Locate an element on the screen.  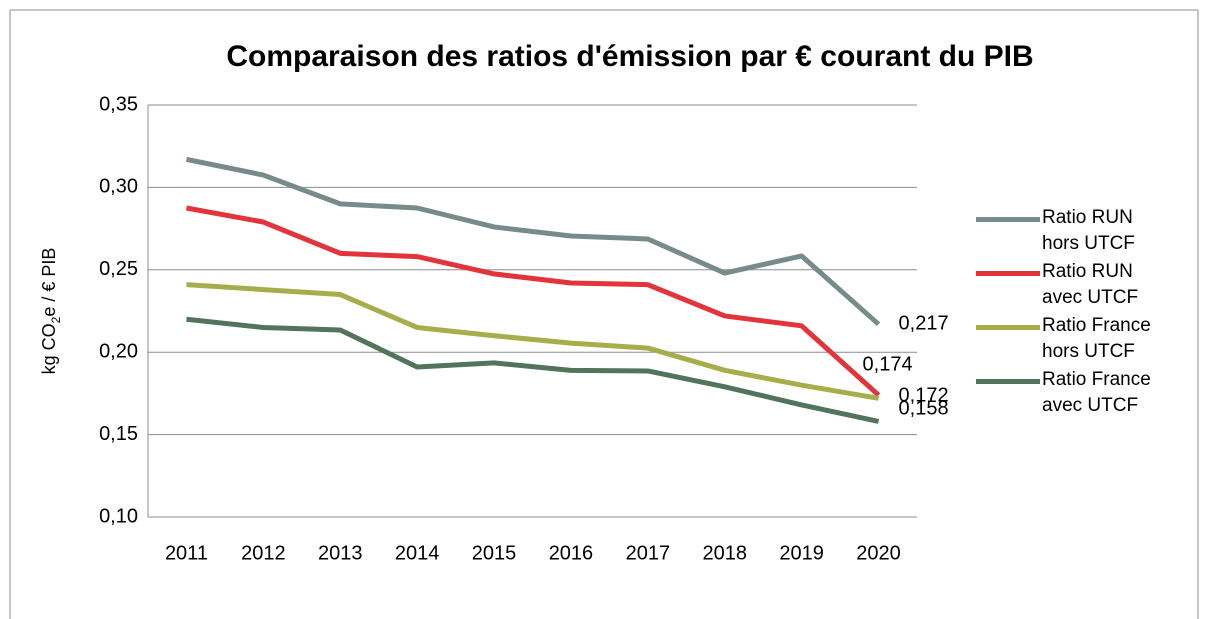
y-tick-label: 0,10 is located at coordinates (118, 516).